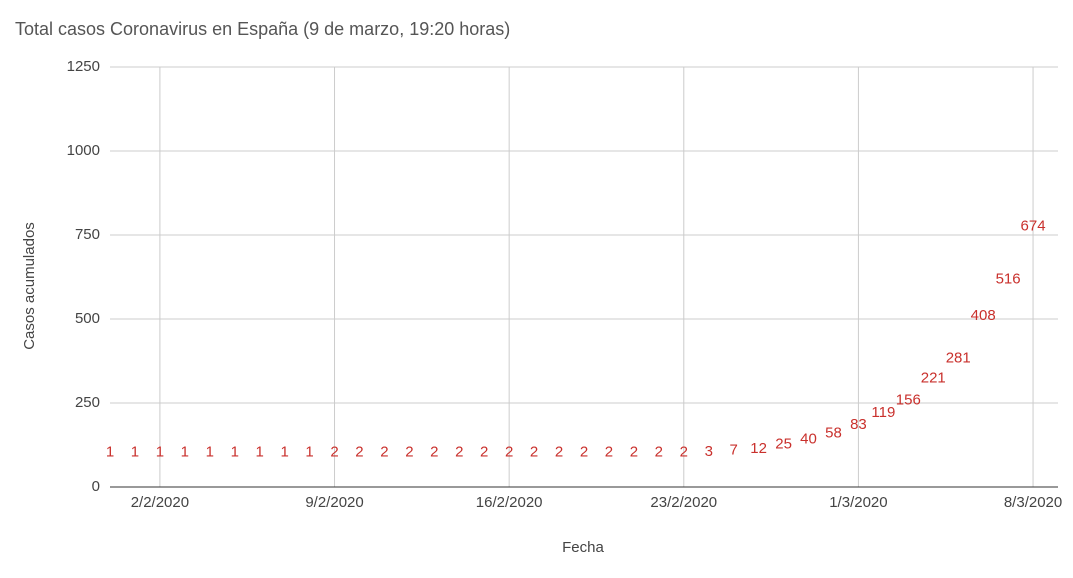 The image size is (1073, 578). Describe the element at coordinates (883, 412) in the screenshot. I see `data-label: 119` at that location.